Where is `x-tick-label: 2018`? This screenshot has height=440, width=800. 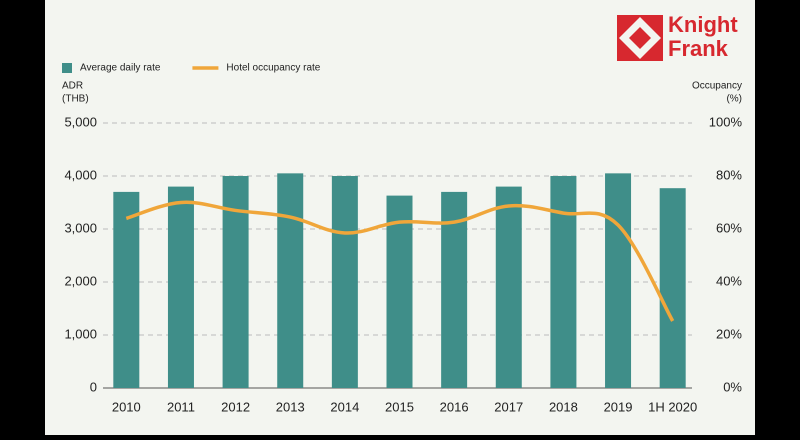
x-tick-label: 2018 is located at coordinates (563, 406).